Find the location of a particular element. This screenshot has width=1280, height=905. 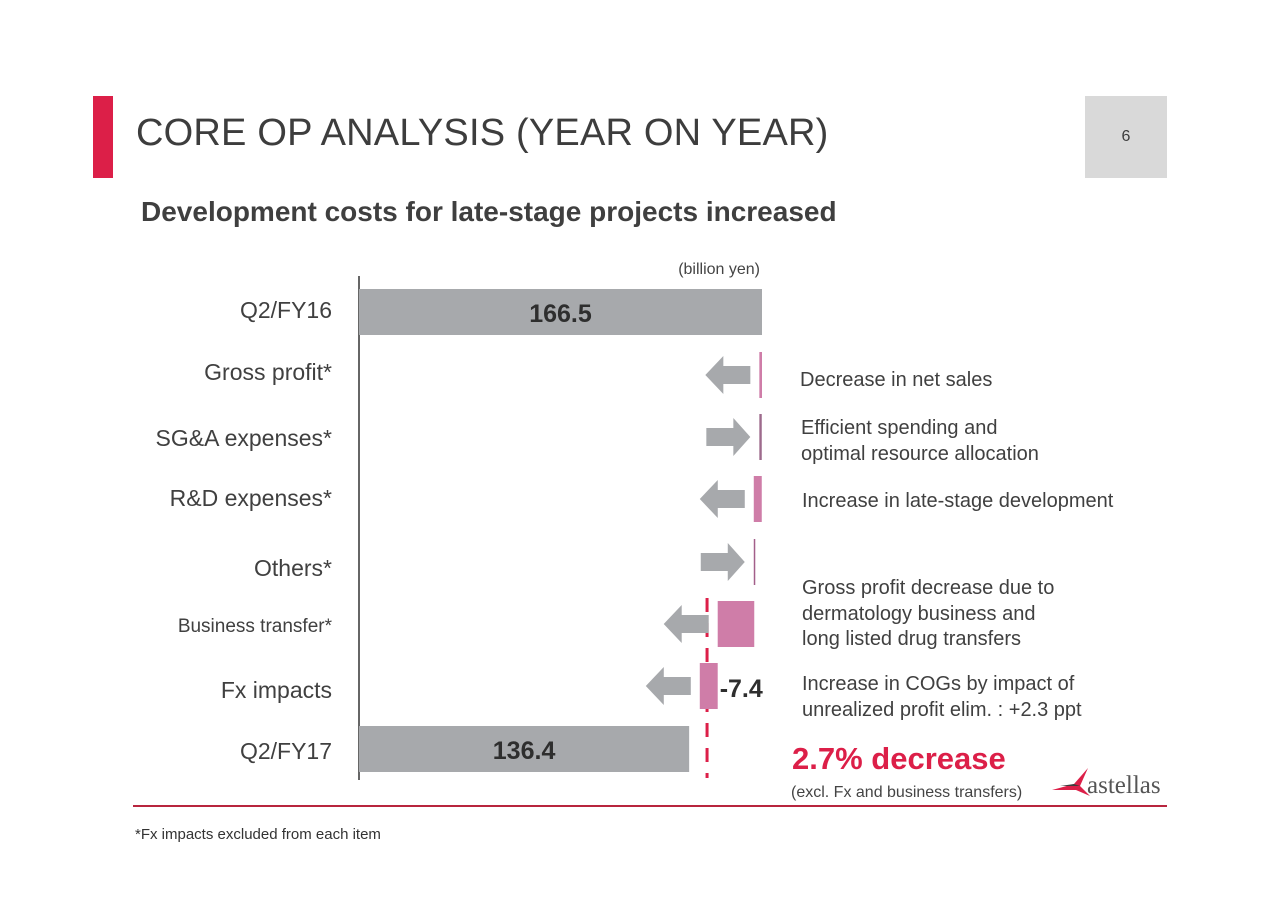

data-label-7: 136.4 is located at coordinates (524, 751).